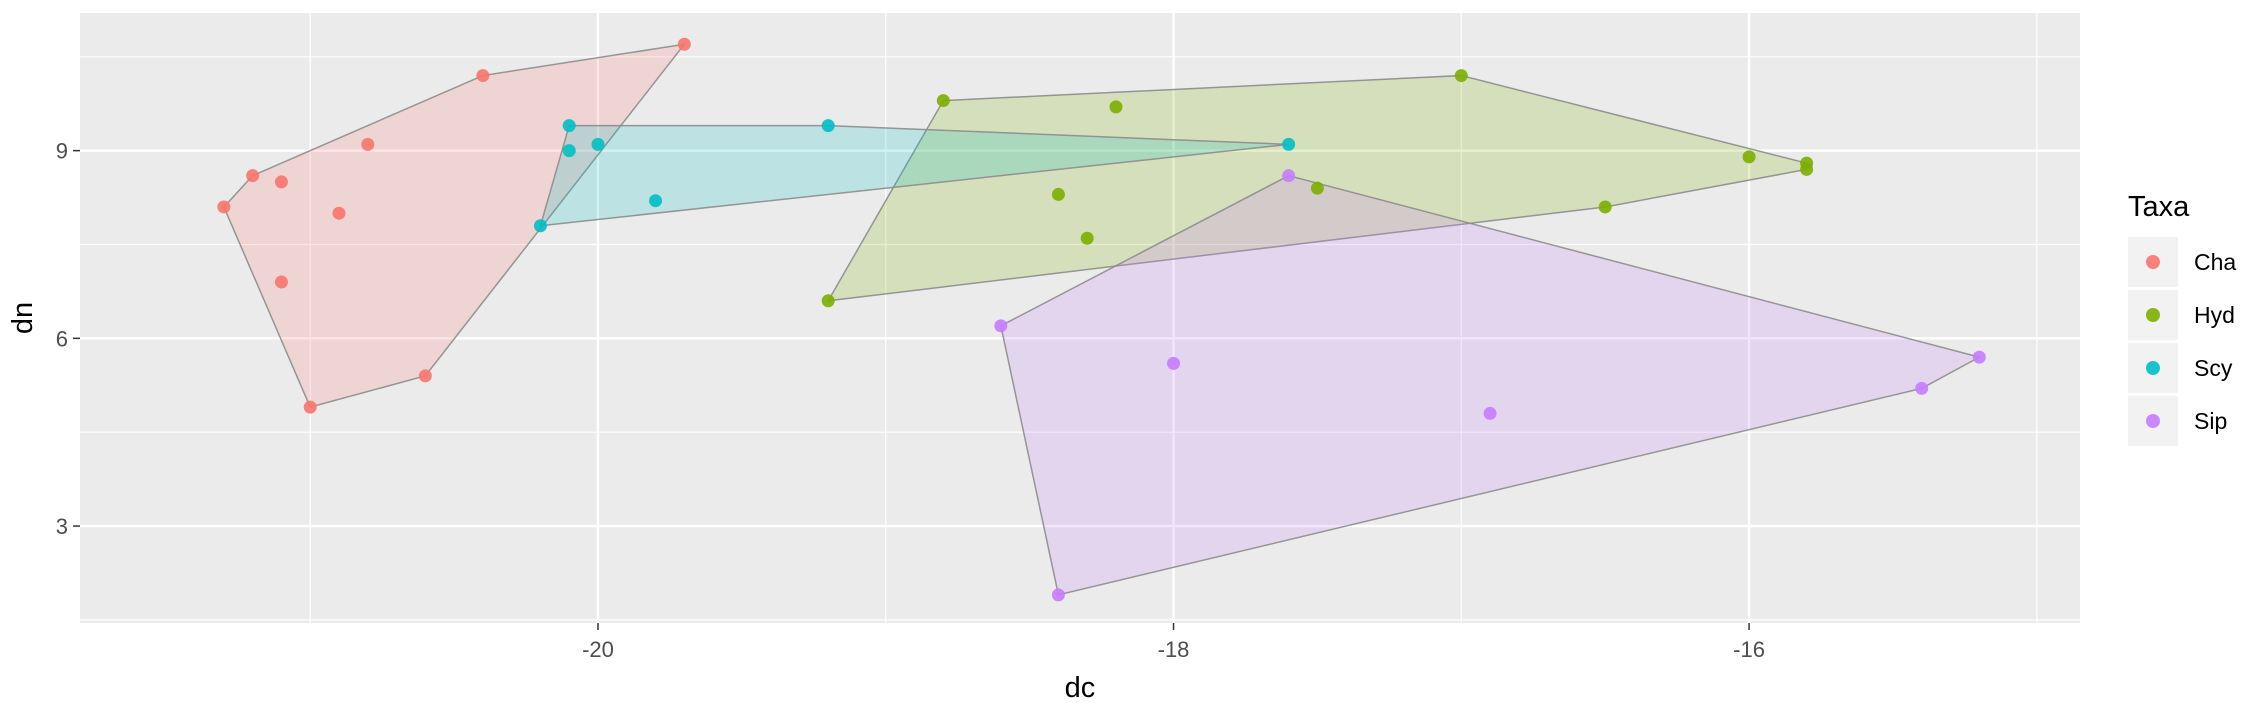  What do you see at coordinates (2182, 318) in the screenshot?
I see `legend: Taxa Cha Hyd Scy Sip` at bounding box center [2182, 318].